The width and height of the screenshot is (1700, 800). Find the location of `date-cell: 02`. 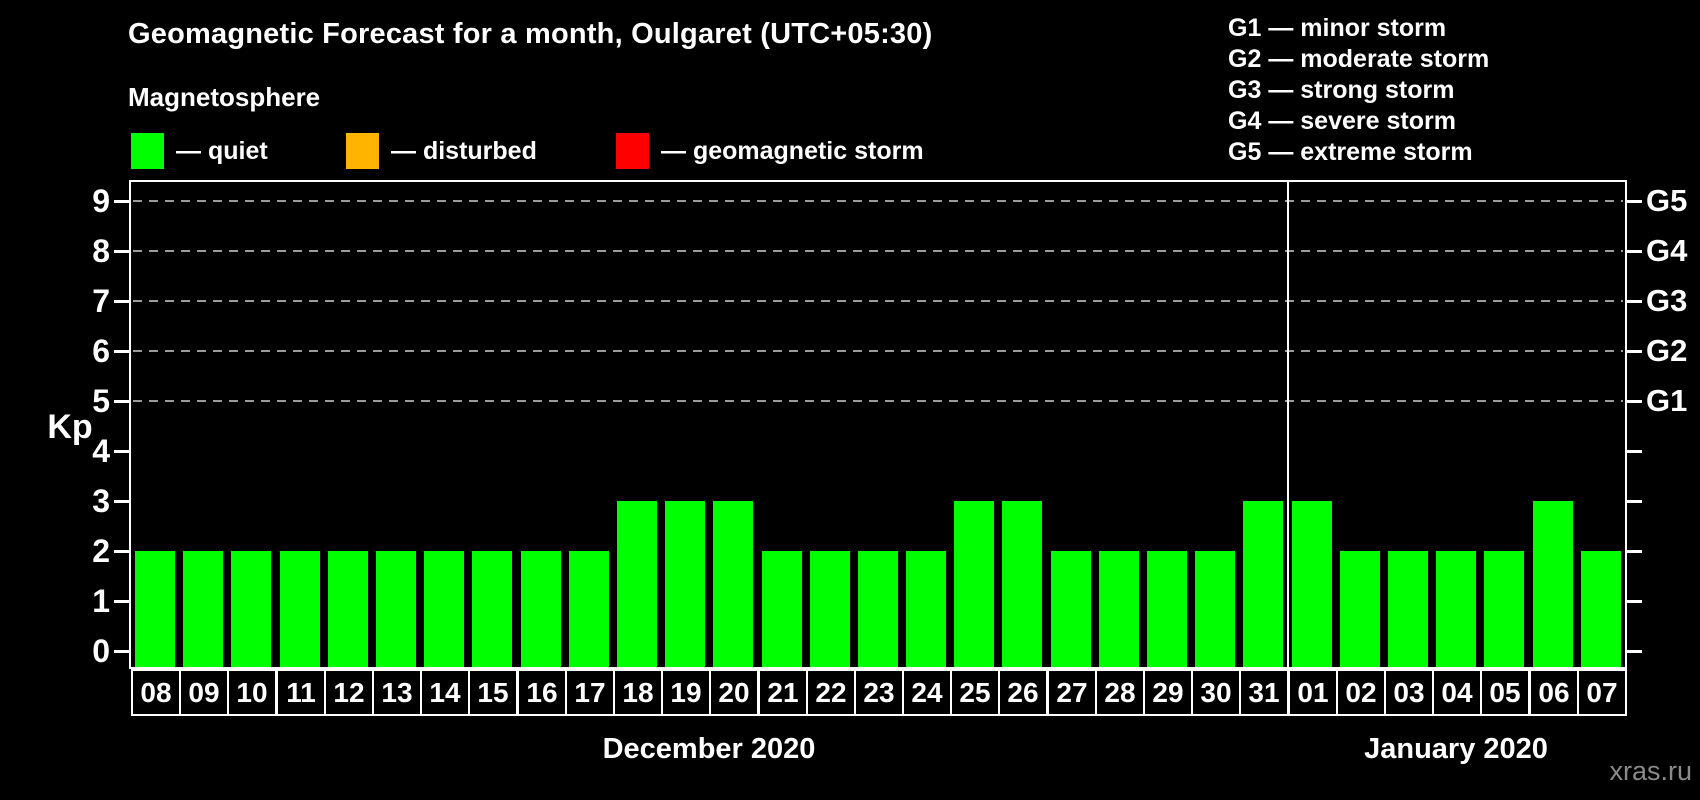

date-cell: 02 is located at coordinates (1361, 692).